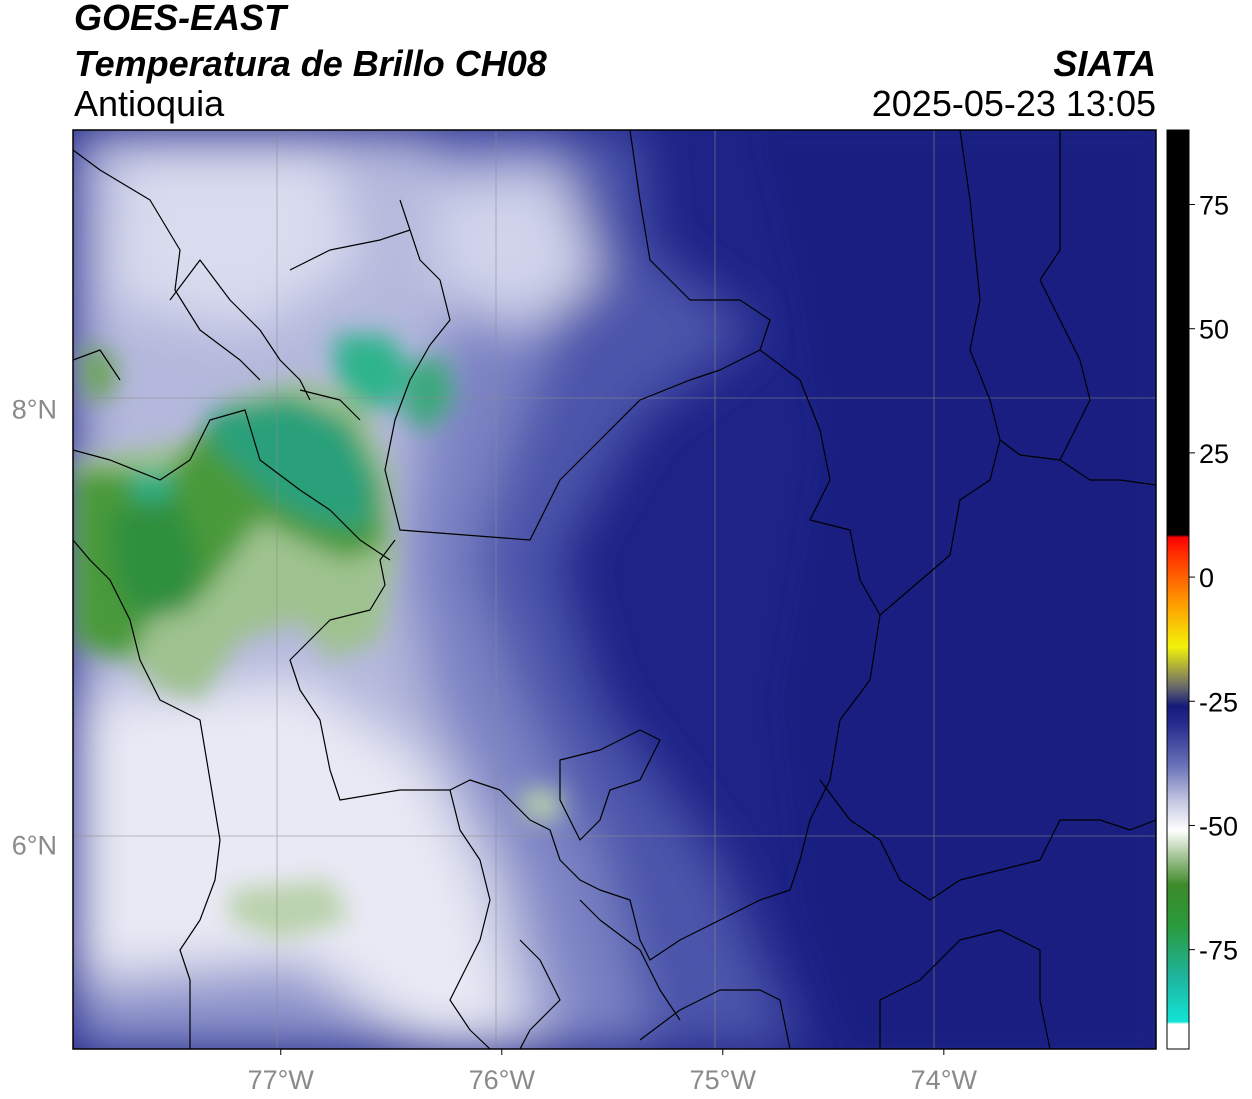  I want to click on satellite-title: GOES-EAST, so click(180, 19).